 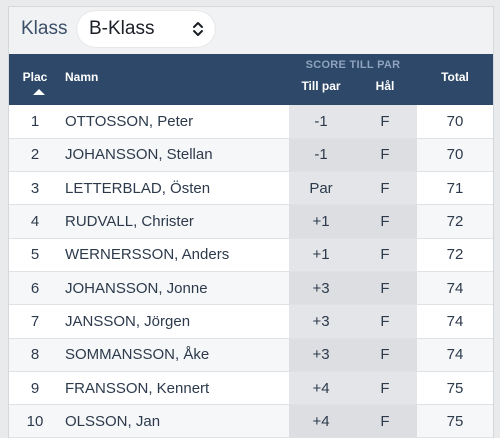 What do you see at coordinates (129, 222) in the screenshot?
I see `cell-namn: RUDVALL, Christer` at bounding box center [129, 222].